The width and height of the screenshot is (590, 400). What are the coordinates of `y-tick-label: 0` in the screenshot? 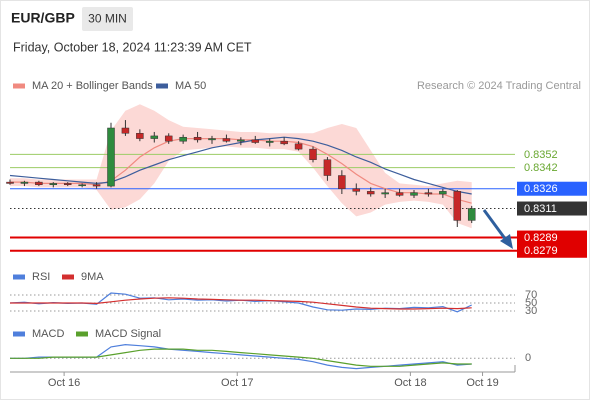 It's located at (528, 358).